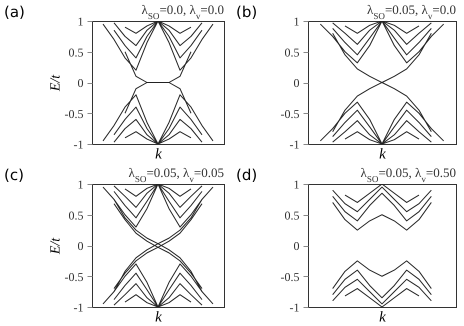 This screenshot has width=464, height=326. Describe the element at coordinates (247, 175) in the screenshot. I see `chart-title: (d)` at that location.